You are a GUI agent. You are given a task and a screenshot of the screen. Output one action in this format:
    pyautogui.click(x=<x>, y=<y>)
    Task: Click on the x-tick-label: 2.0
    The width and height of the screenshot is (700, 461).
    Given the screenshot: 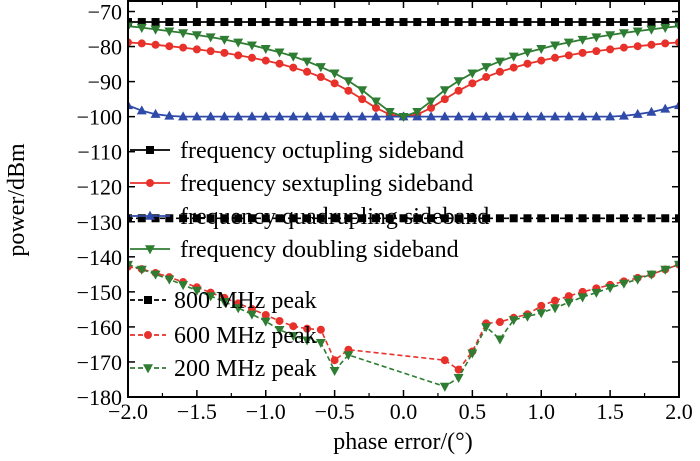 What is the action you would take?
    pyautogui.click(x=679, y=411)
    